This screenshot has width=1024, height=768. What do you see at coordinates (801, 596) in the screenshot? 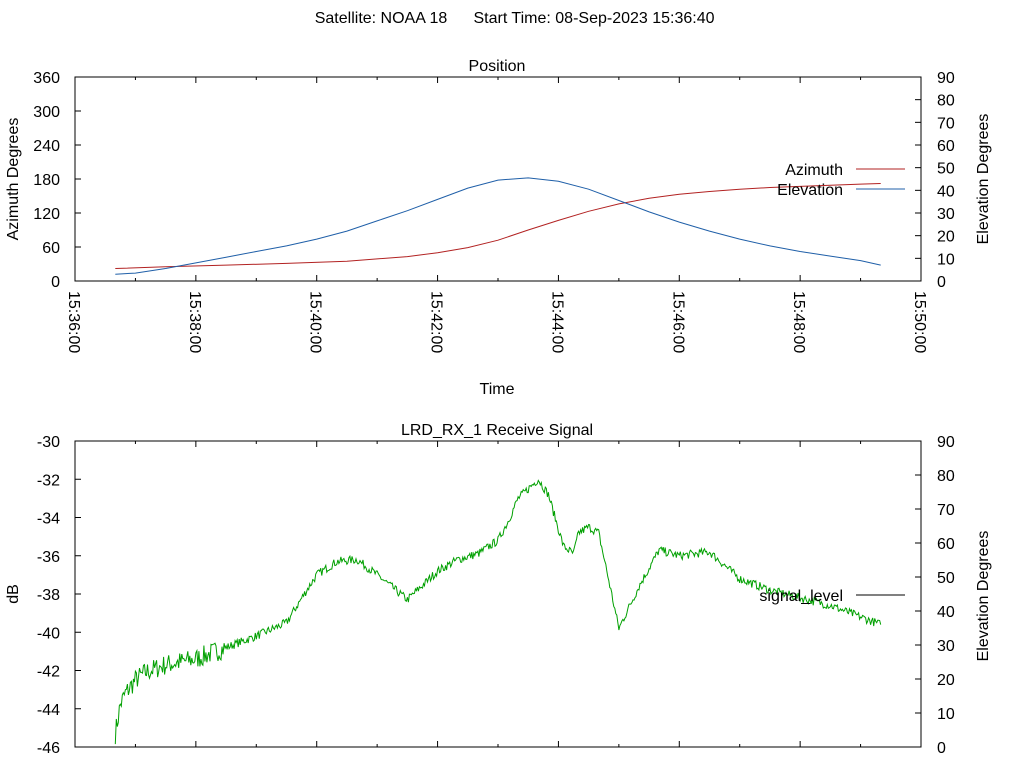
I see `legend-label-signal-level: signal_level` at bounding box center [801, 596].